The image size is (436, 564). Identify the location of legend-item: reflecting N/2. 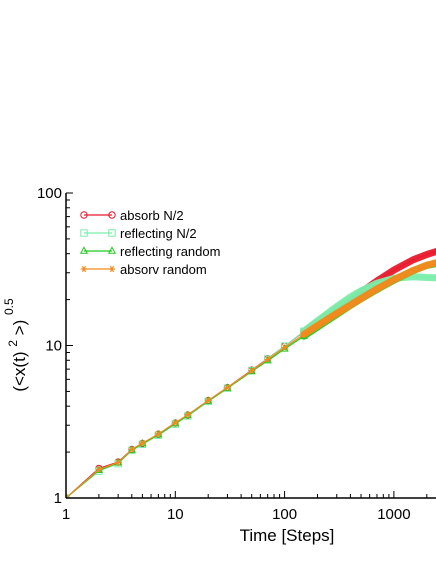
(138, 233).